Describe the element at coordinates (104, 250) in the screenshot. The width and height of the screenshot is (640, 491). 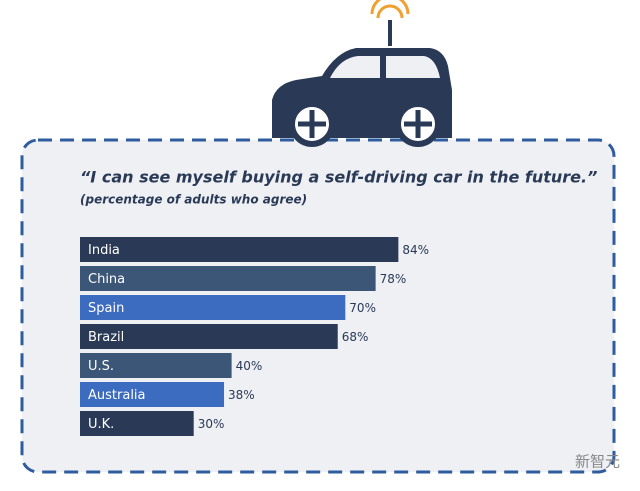
I see `category-label: India` at that location.